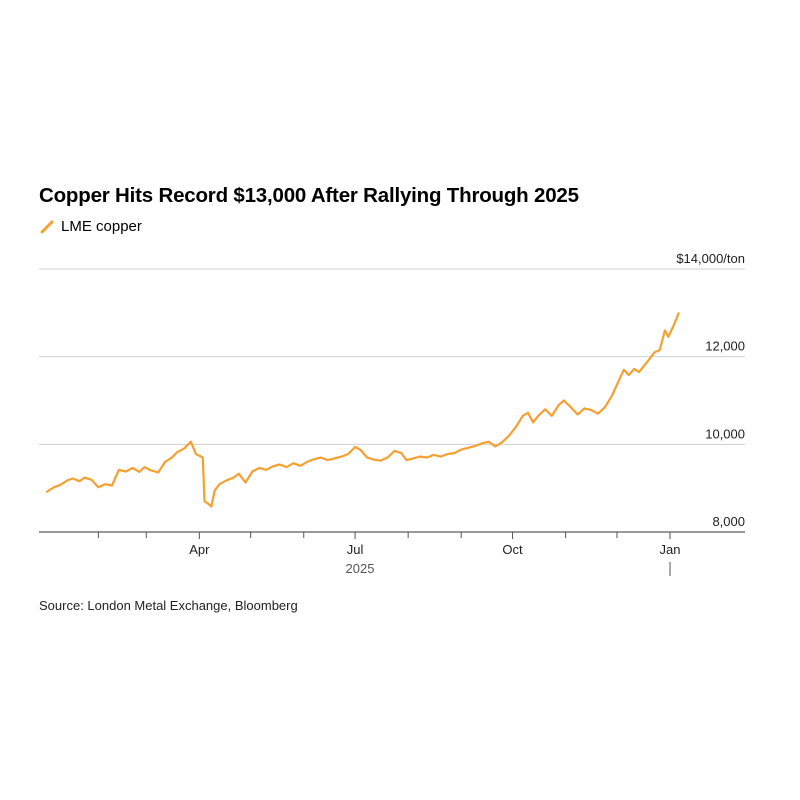 The width and height of the screenshot is (800, 800). I want to click on legend-swatch-icon, so click(47, 226).